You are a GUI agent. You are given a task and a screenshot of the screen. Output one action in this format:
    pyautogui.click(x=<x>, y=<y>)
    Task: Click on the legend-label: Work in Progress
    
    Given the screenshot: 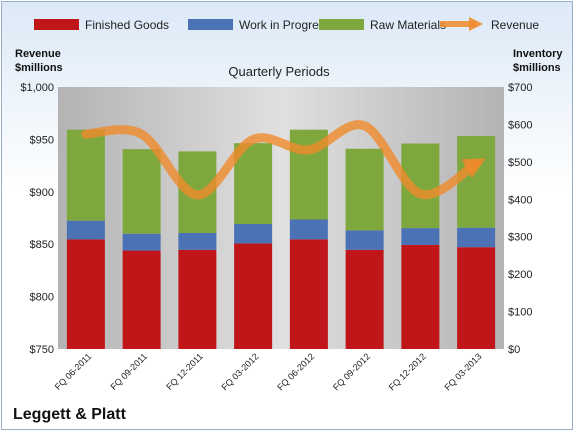 What is the action you would take?
    pyautogui.click(x=285, y=25)
    